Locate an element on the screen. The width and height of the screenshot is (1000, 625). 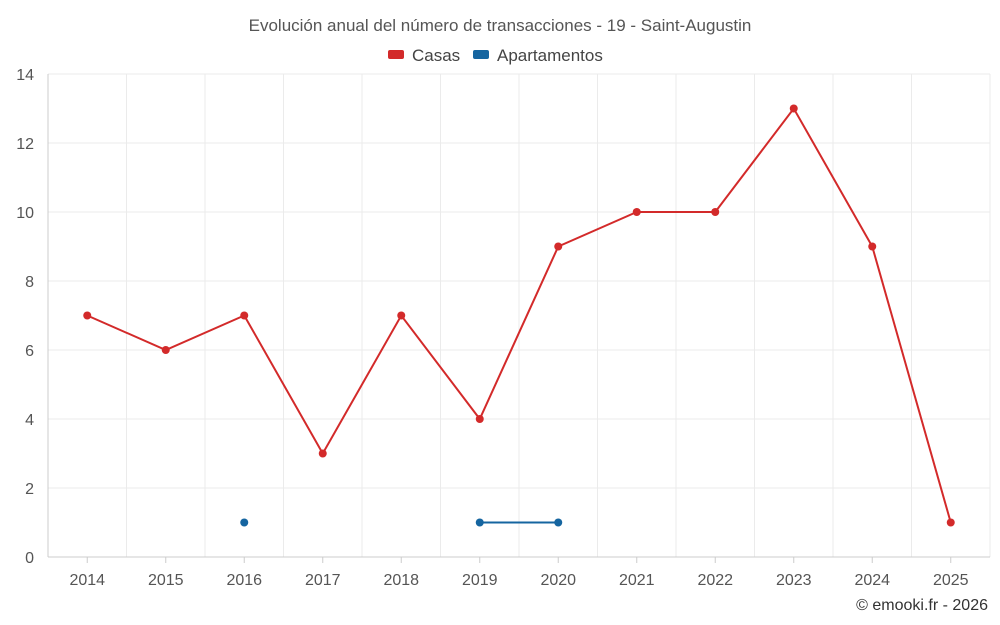
y-tick-label: 8 is located at coordinates (29, 282).